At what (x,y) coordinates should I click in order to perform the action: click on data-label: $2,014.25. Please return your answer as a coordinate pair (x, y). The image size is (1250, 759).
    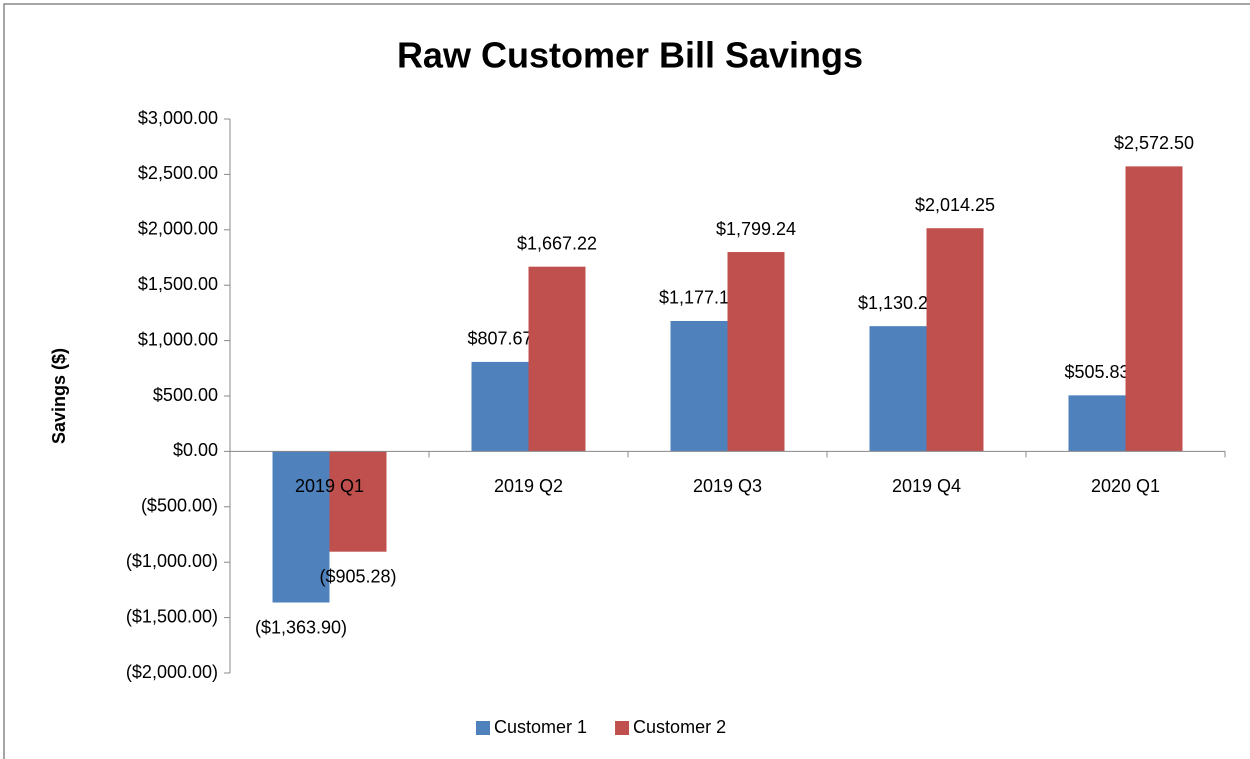
    Looking at the image, I should click on (955, 205).